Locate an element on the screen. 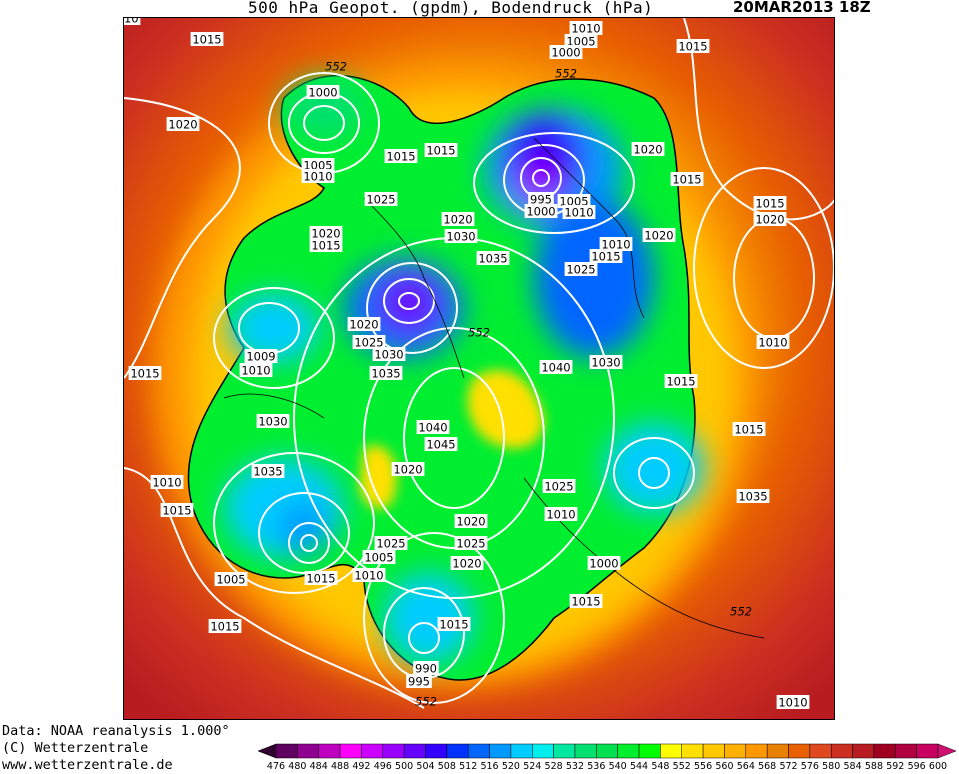 The width and height of the screenshot is (959, 774). contour-label-552: 552 is located at coordinates (336, 67).